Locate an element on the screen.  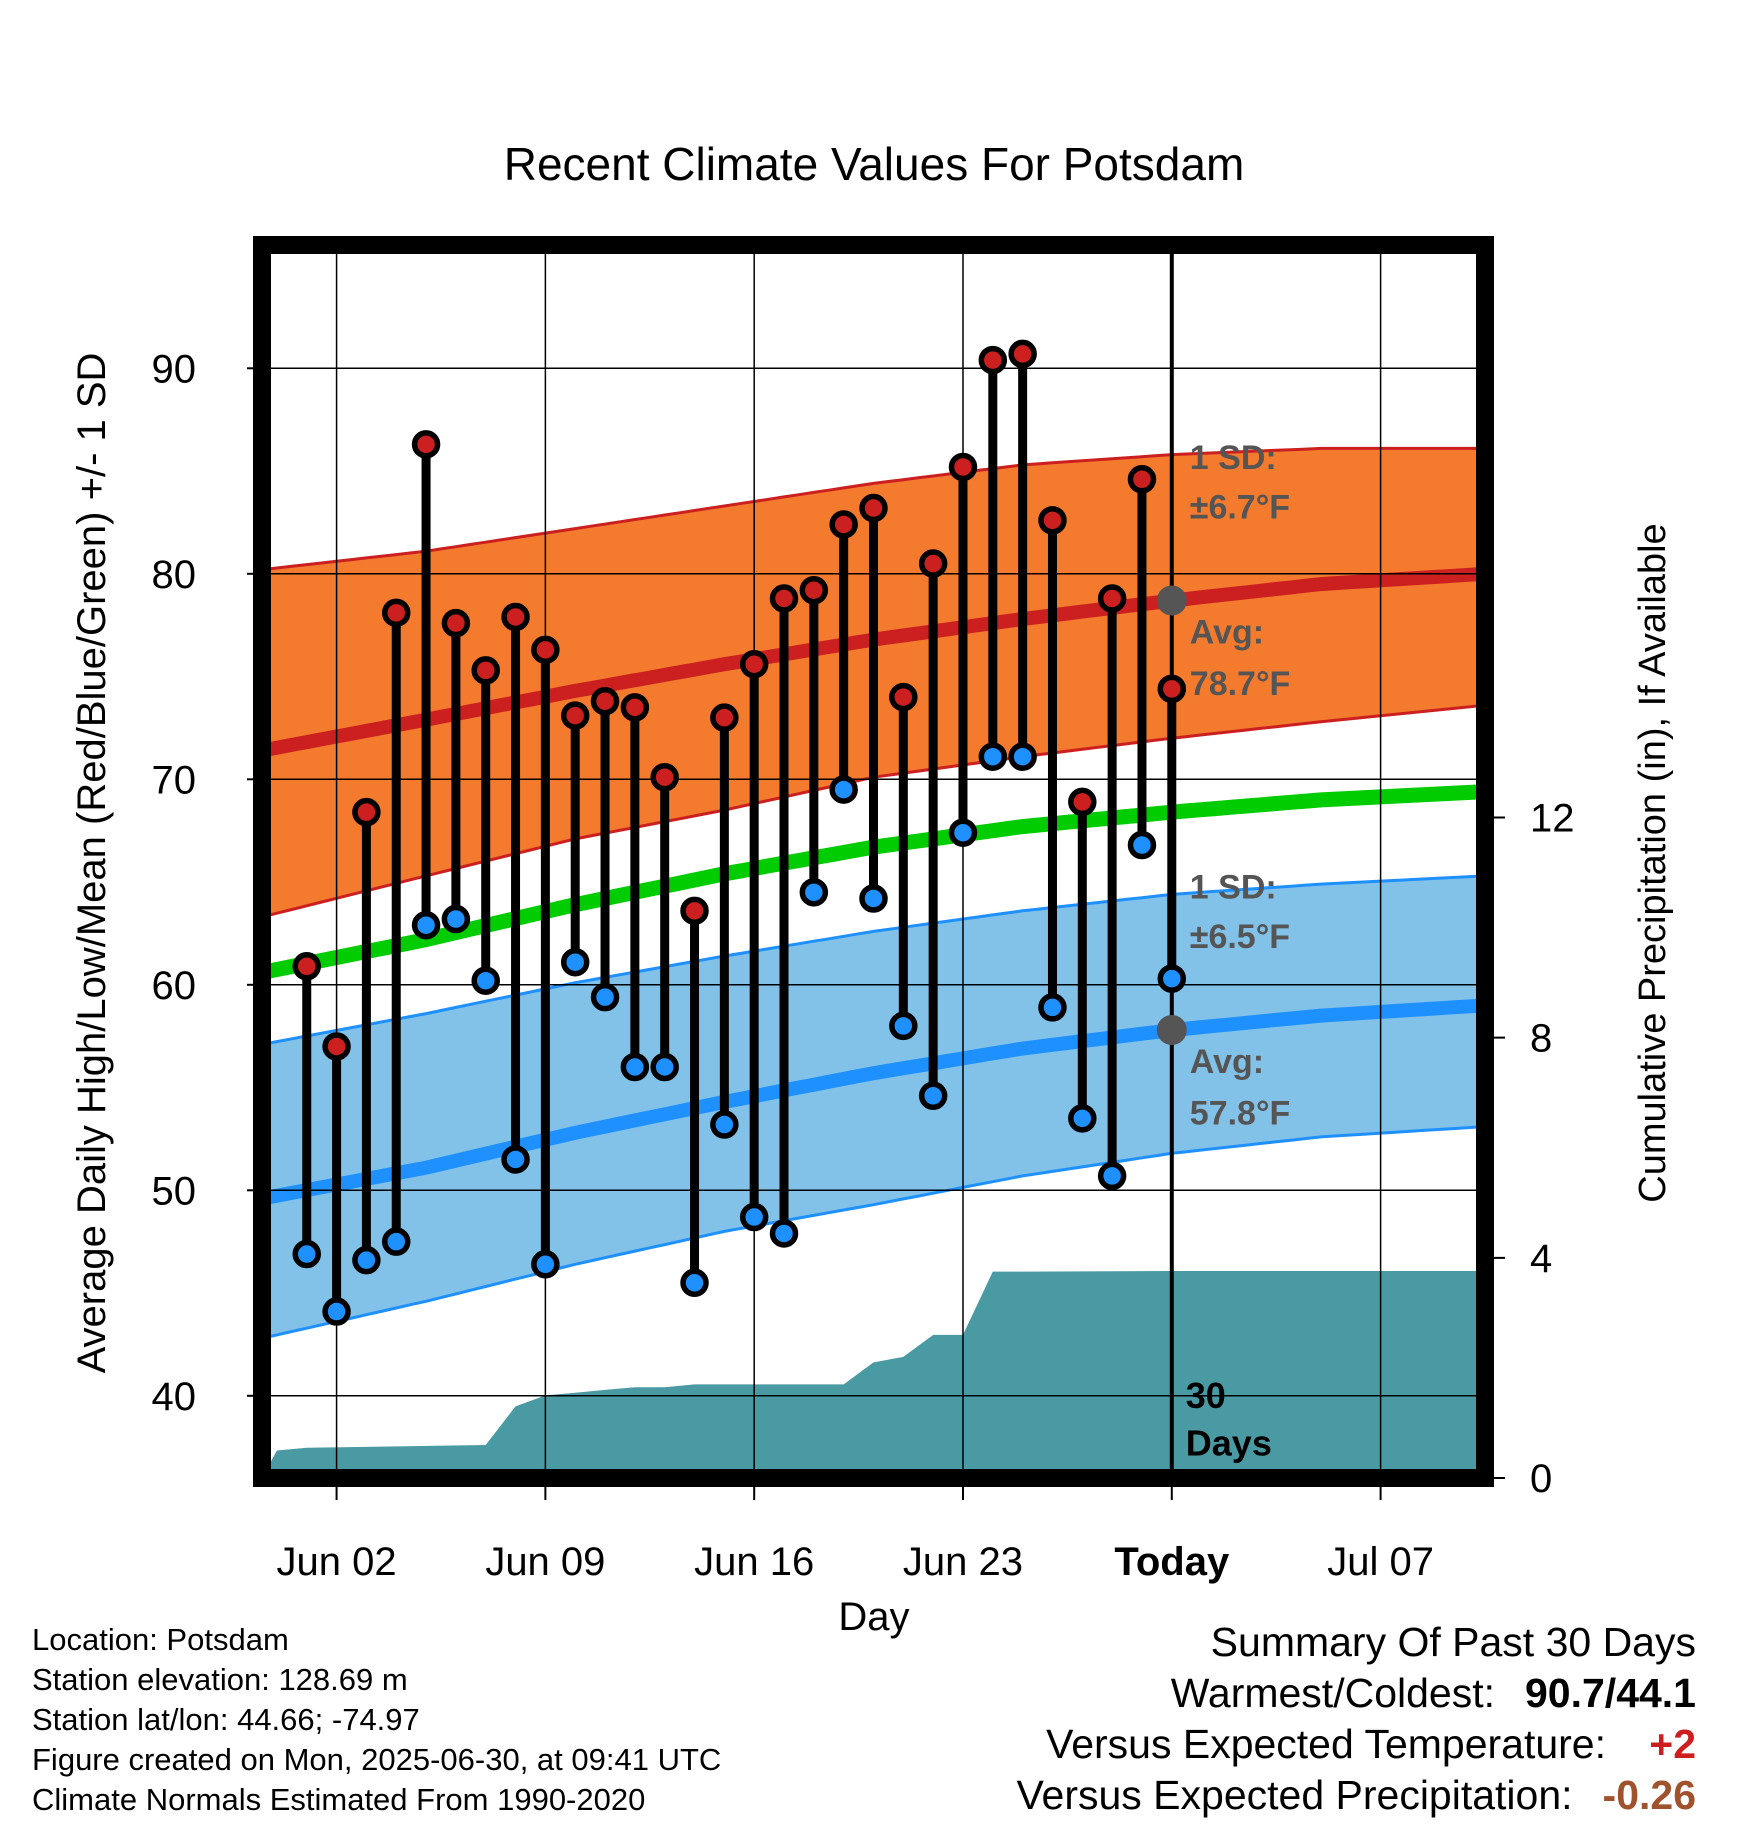
low-sd-label: 1 SD: is located at coordinates (1233, 887).